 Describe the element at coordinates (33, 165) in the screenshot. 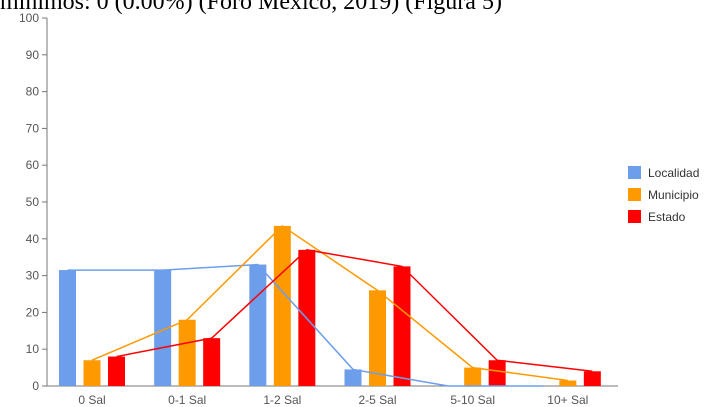

I see `y-tick-label: 60` at that location.